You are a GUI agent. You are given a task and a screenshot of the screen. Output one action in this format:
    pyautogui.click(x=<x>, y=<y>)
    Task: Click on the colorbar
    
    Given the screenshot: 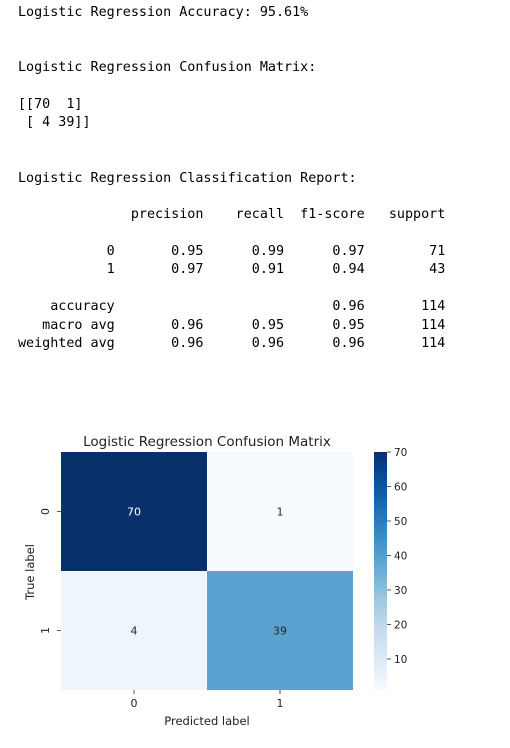 What is the action you would take?
    pyautogui.click(x=380, y=571)
    